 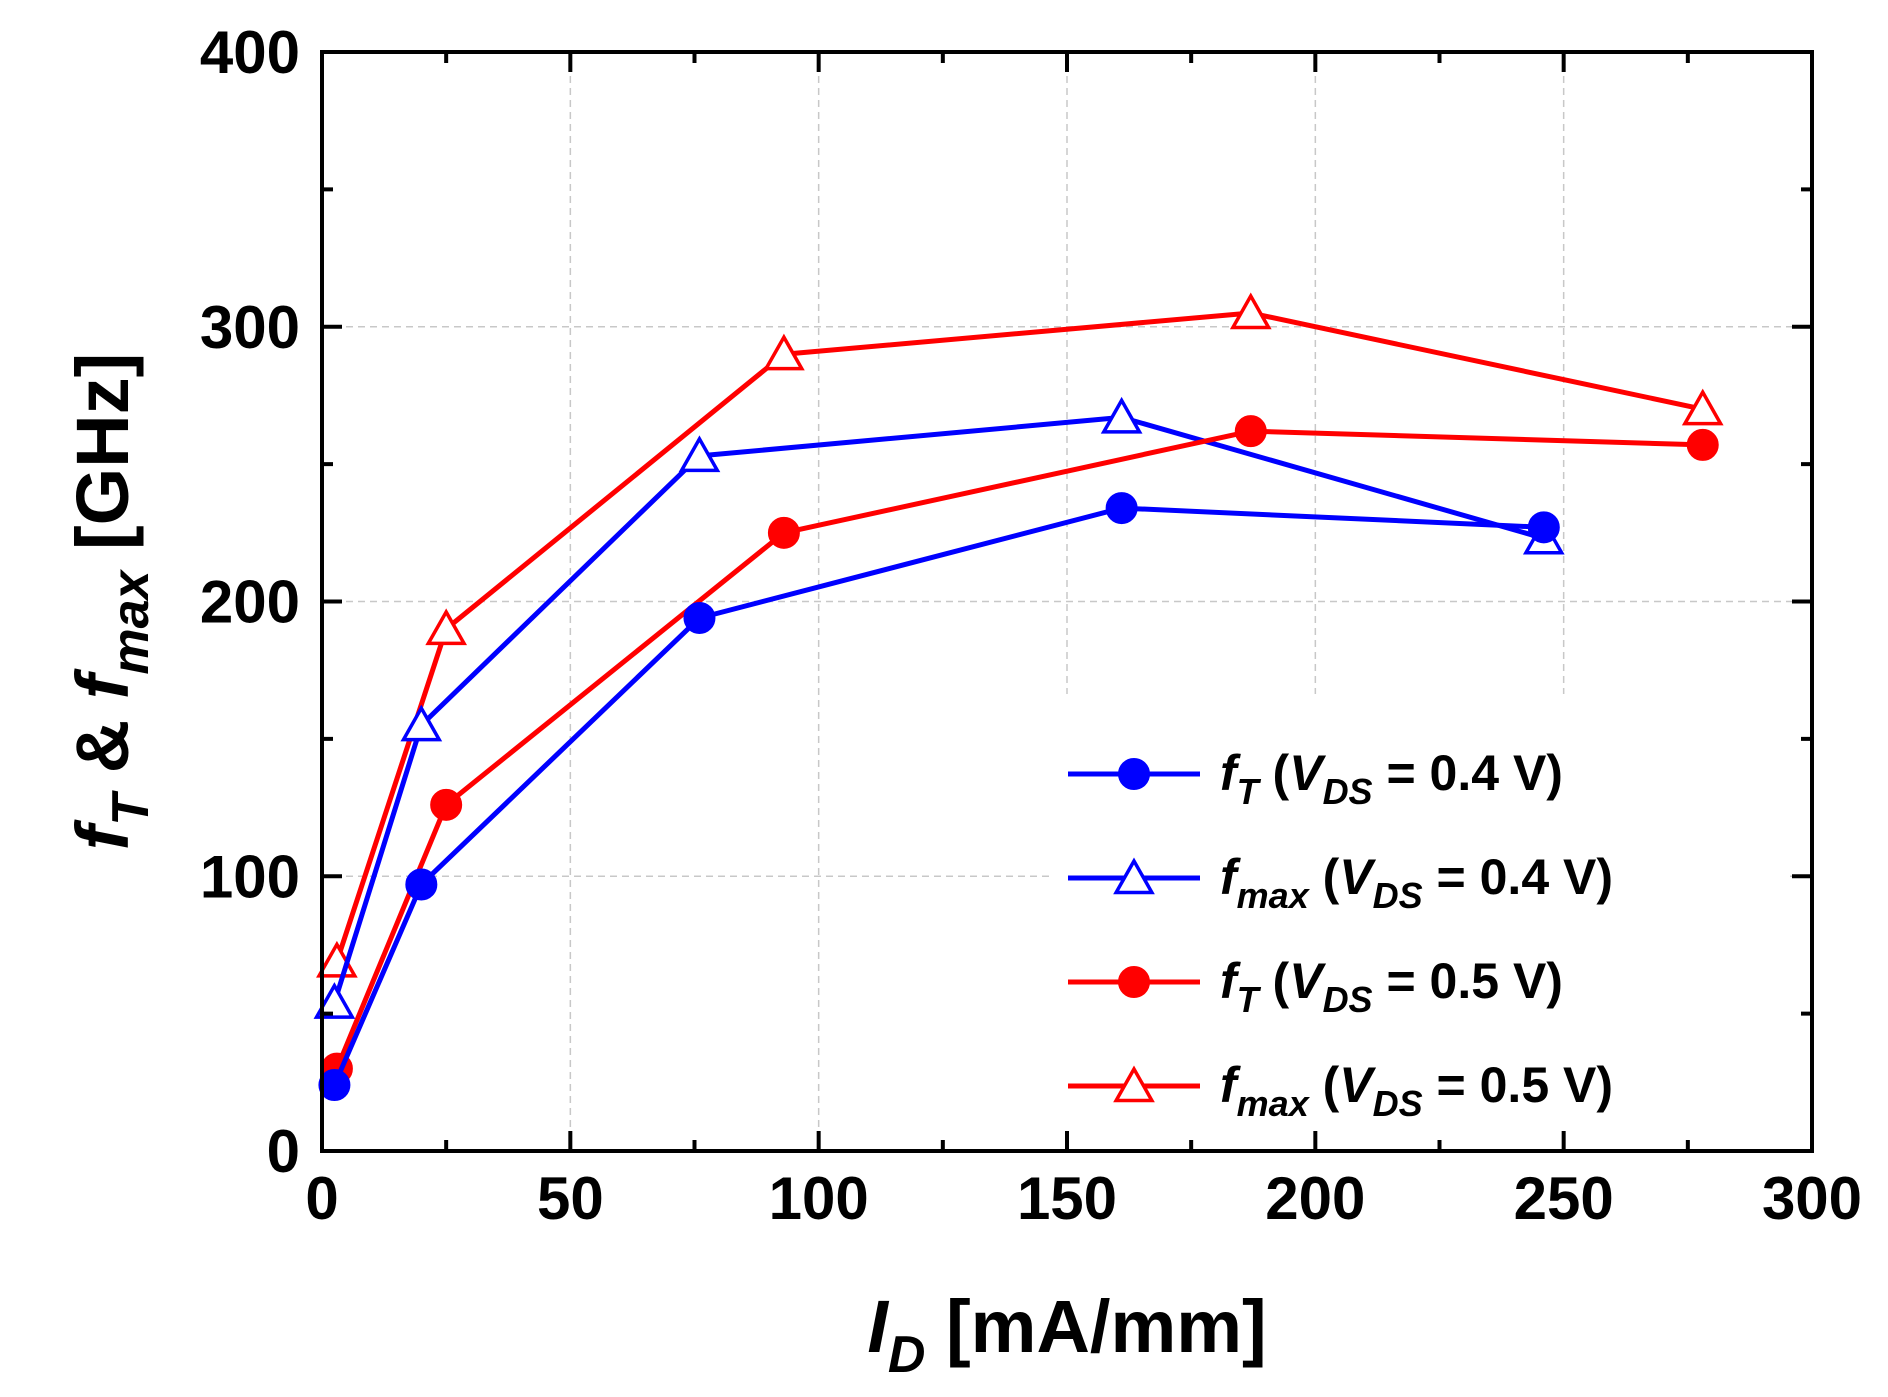 What do you see at coordinates (1315, 1198) in the screenshot?
I see `x-tick-label: 200` at bounding box center [1315, 1198].